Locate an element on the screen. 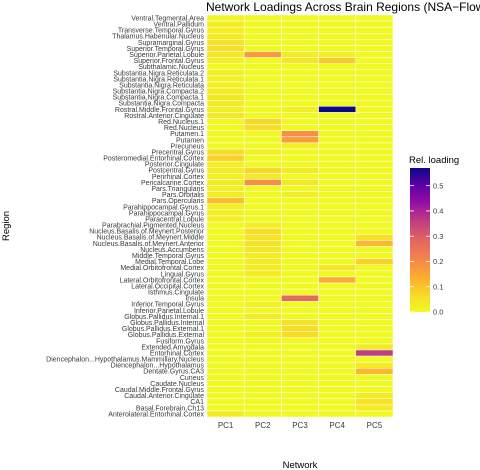 This screenshot has height=470, width=480. region-tick-label: Caudal.Anterior.Cingulate is located at coordinates (164, 396).